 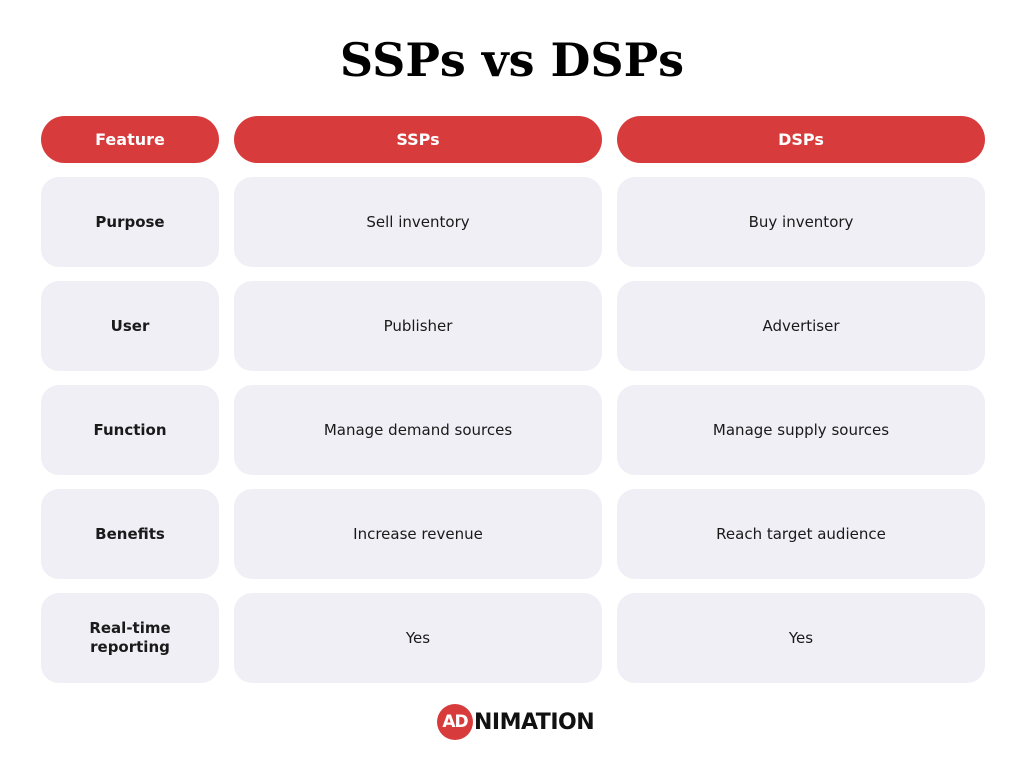 What do you see at coordinates (801, 638) in the screenshot?
I see `row-reporting-dsp: Yes` at bounding box center [801, 638].